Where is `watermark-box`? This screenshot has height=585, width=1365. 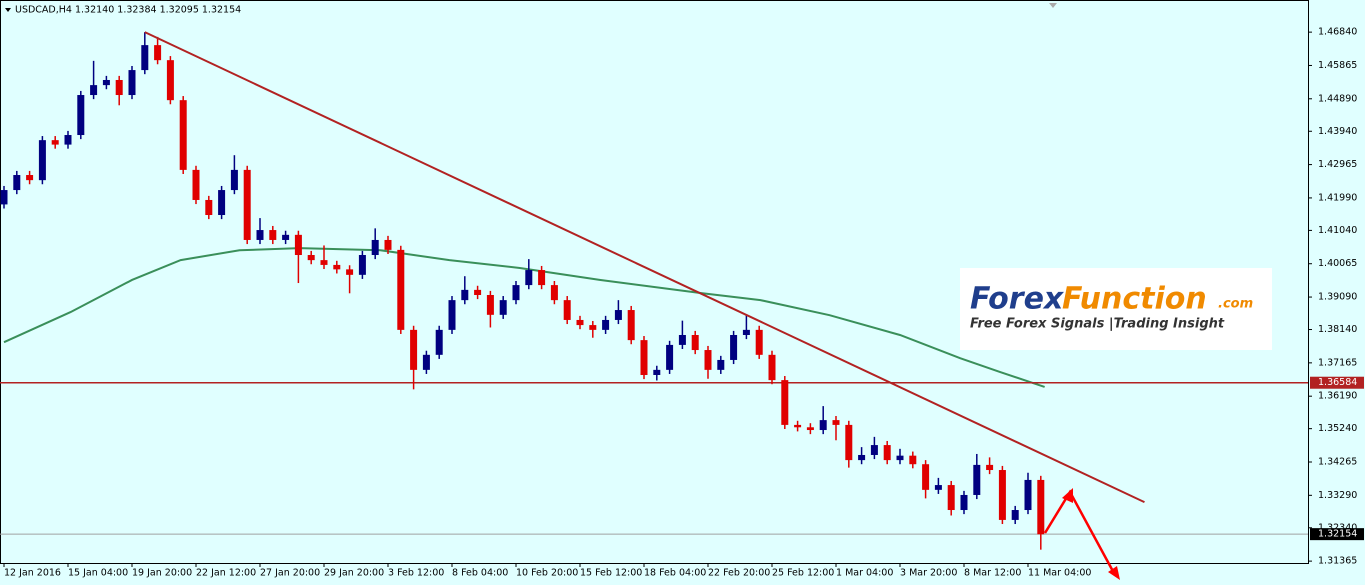
watermark-box is located at coordinates (1116, 309).